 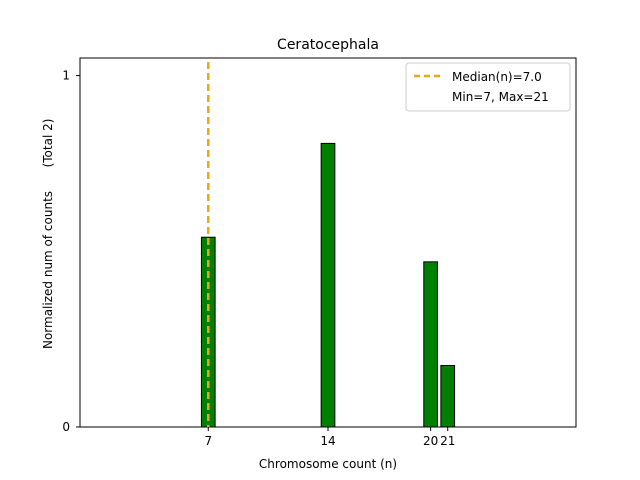 I want to click on x-tick-label: 7, so click(x=208, y=441).